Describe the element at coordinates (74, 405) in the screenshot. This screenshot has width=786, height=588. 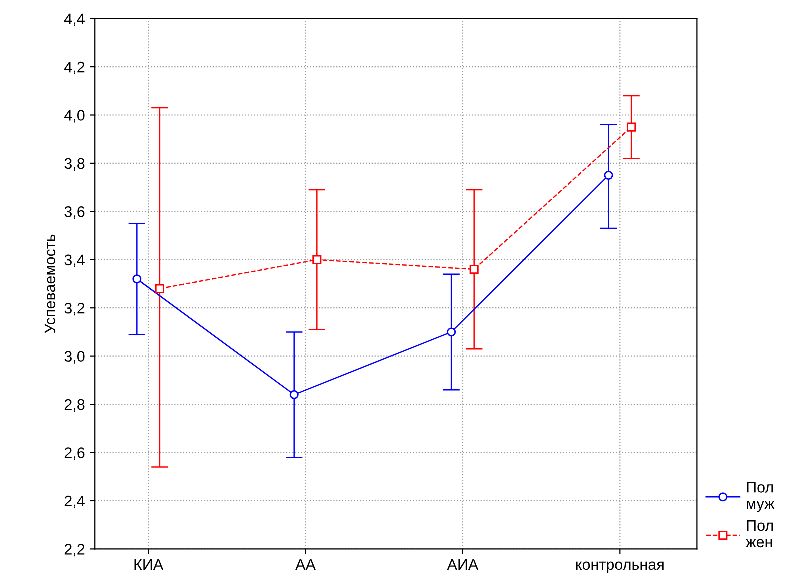
I see `y-tick-label: 2,8` at that location.